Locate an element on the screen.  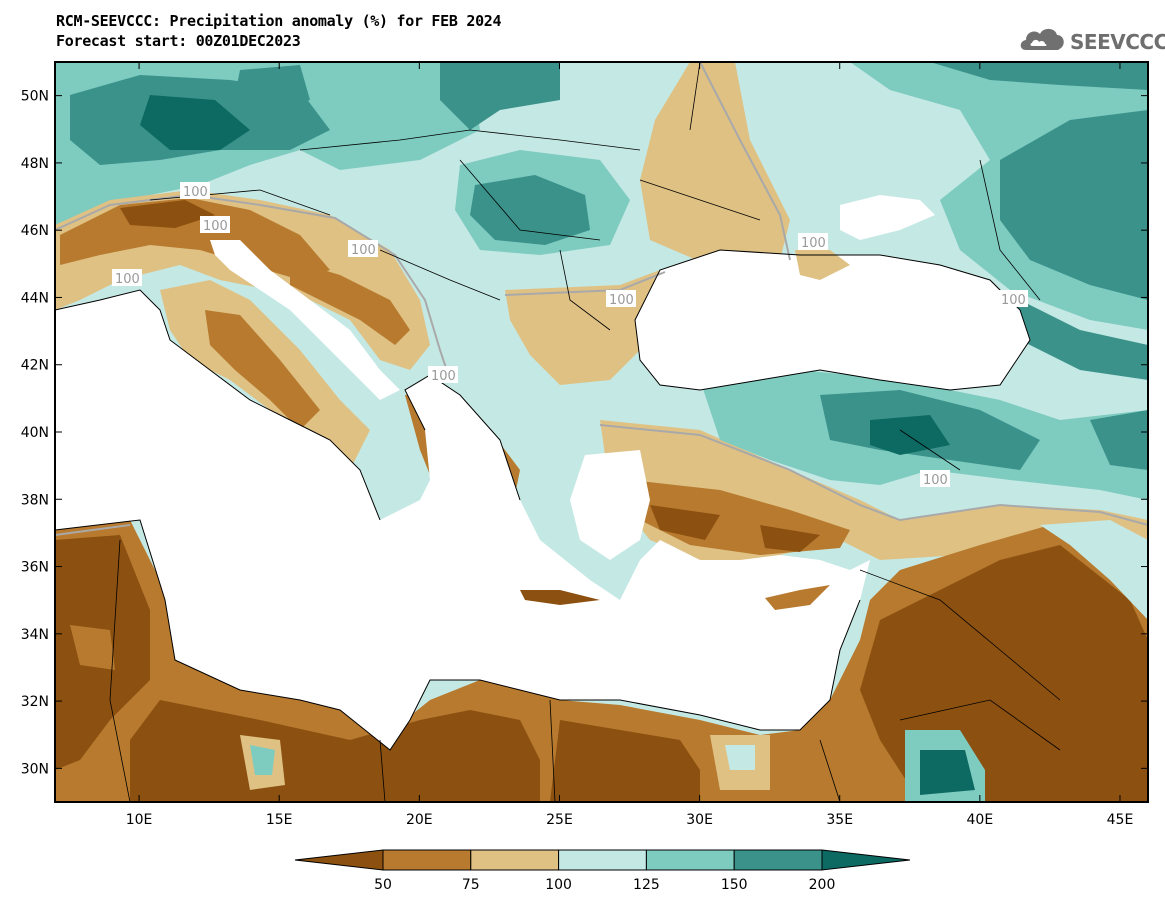
lat-tick-label: 30N is located at coordinates (35, 769).